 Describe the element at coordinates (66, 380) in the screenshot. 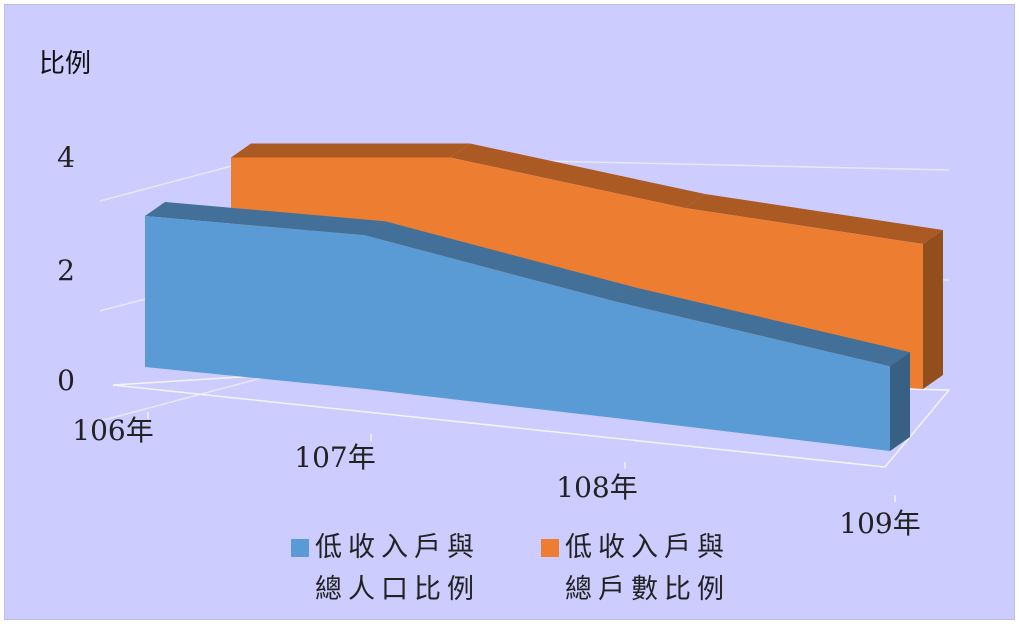

I see `y-tick-label-0: 0` at that location.